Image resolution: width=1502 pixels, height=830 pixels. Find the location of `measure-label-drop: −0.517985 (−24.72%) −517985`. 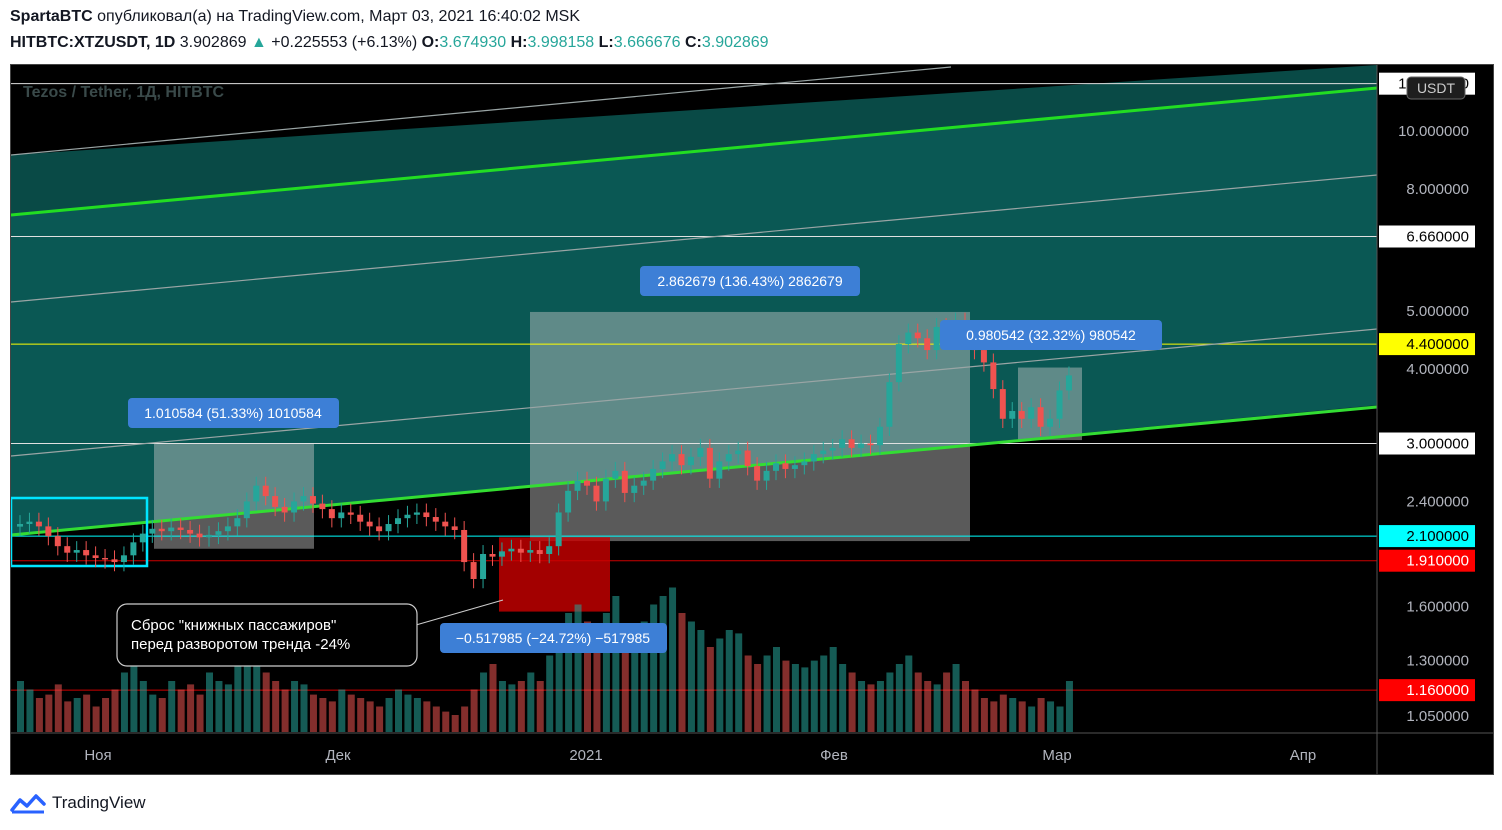

measure-label-drop: −0.517985 (−24.72%) −517985 is located at coordinates (553, 638).